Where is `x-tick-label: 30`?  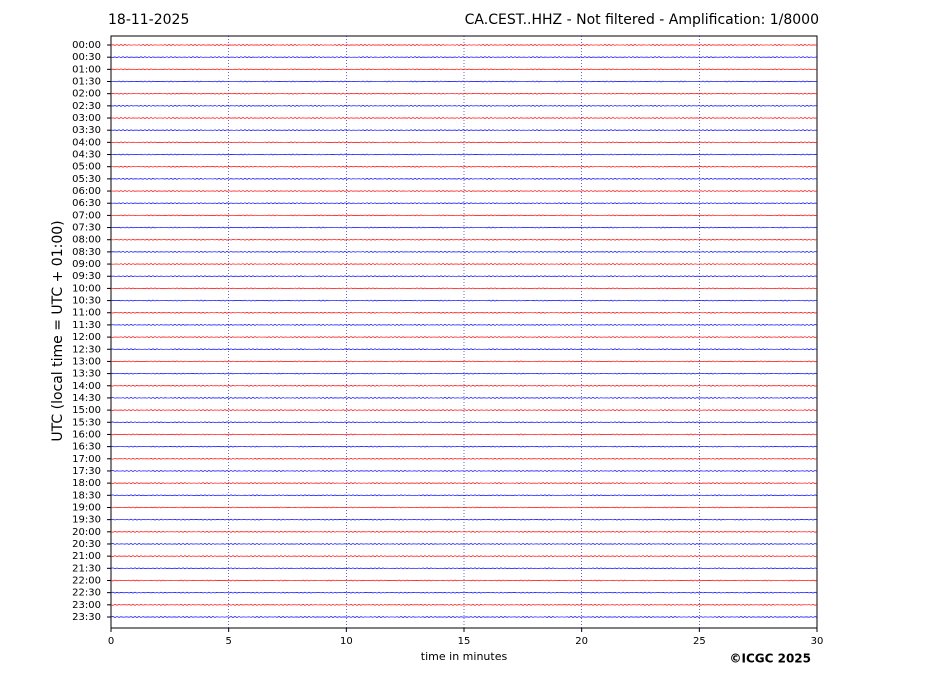
x-tick-label: 30 is located at coordinates (817, 641).